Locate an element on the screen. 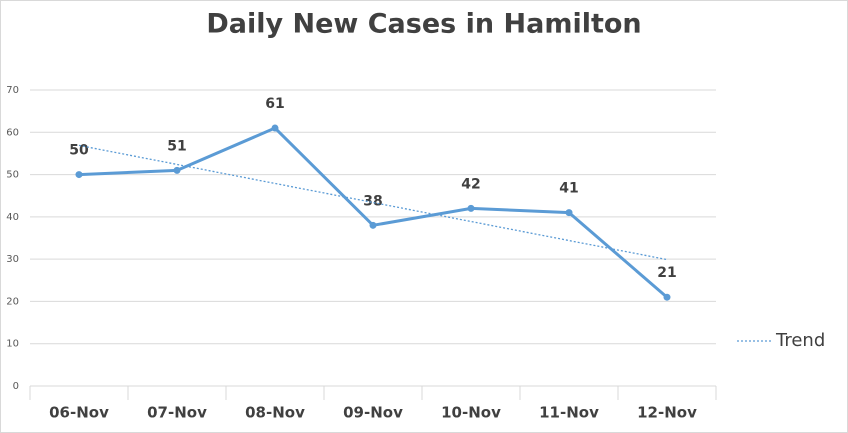 The image size is (848, 433). data-label: 41 is located at coordinates (568, 189).